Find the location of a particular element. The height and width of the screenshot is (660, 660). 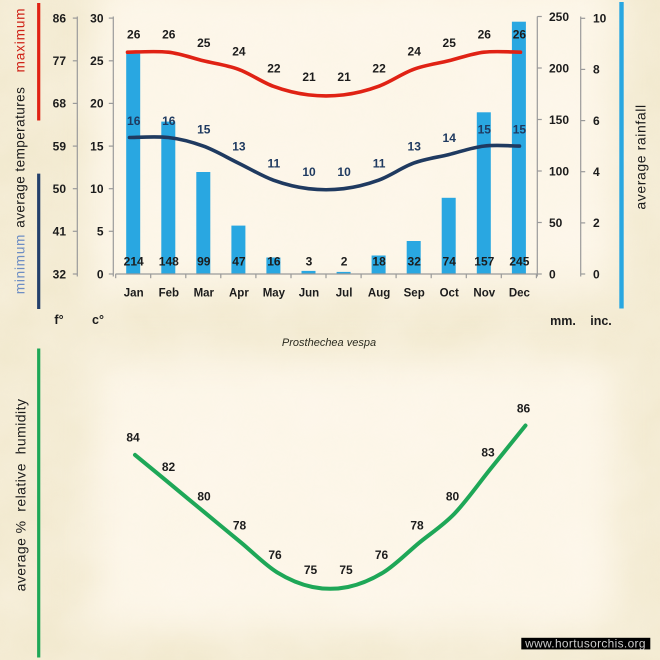

svg-text: 250 is located at coordinates (559, 17).